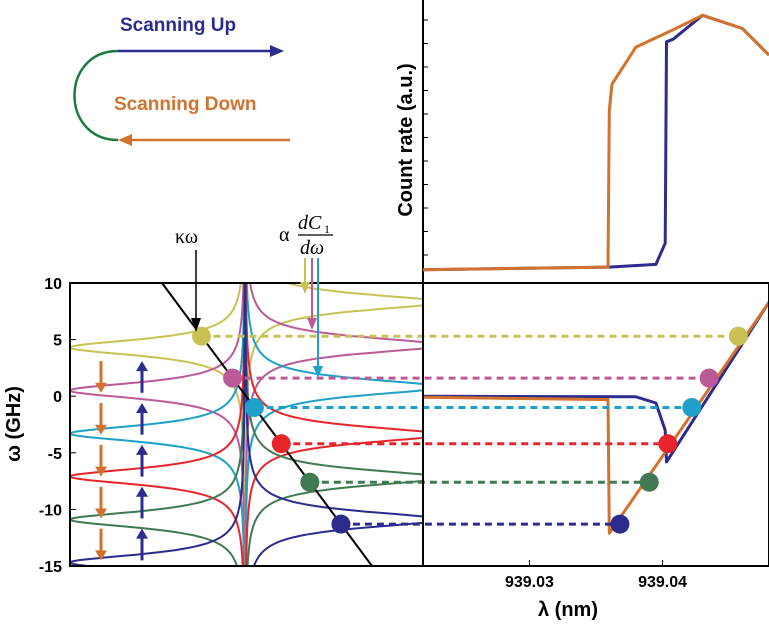 The width and height of the screenshot is (769, 630). I want to click on alpha-pointers, so click(311, 318).